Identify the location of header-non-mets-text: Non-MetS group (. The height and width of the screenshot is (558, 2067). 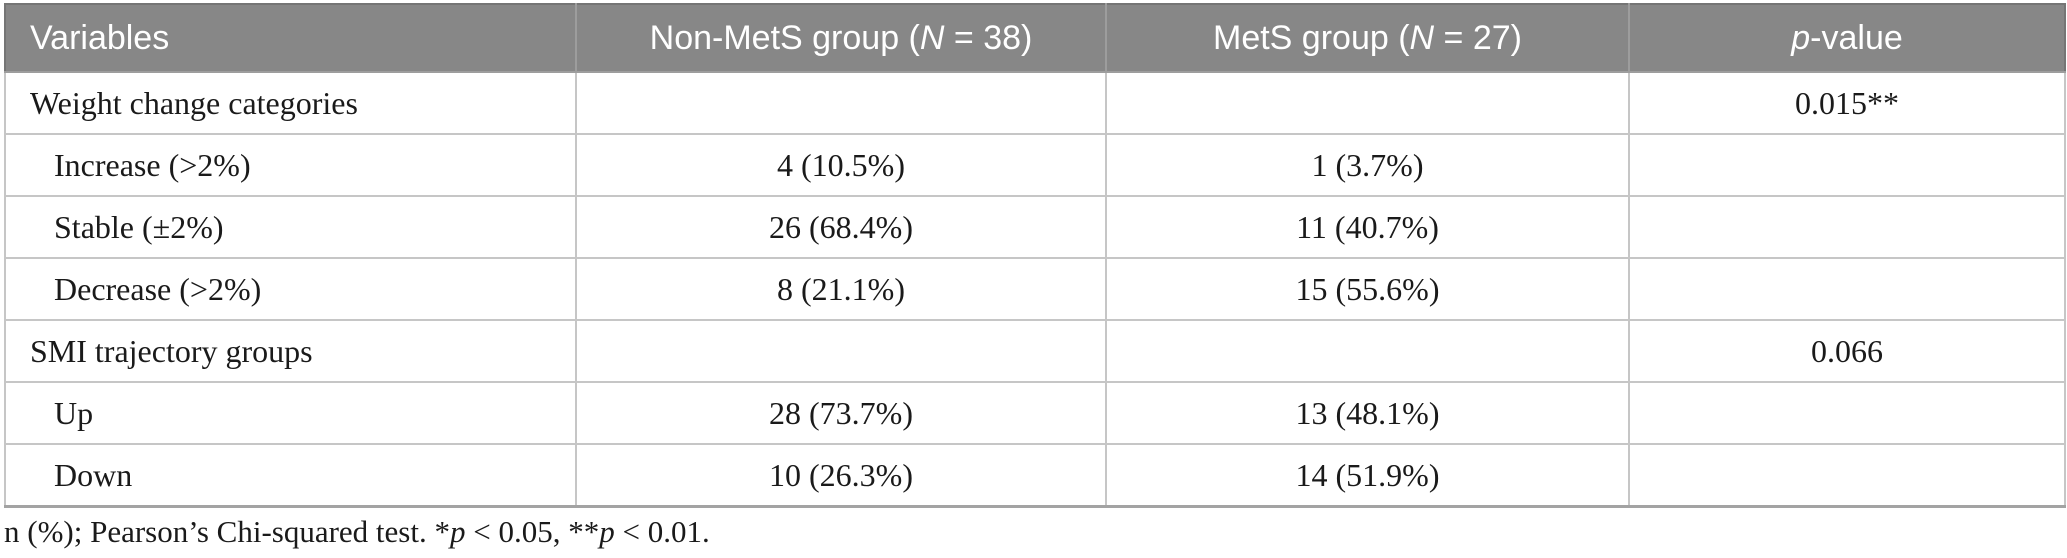
(784, 37).